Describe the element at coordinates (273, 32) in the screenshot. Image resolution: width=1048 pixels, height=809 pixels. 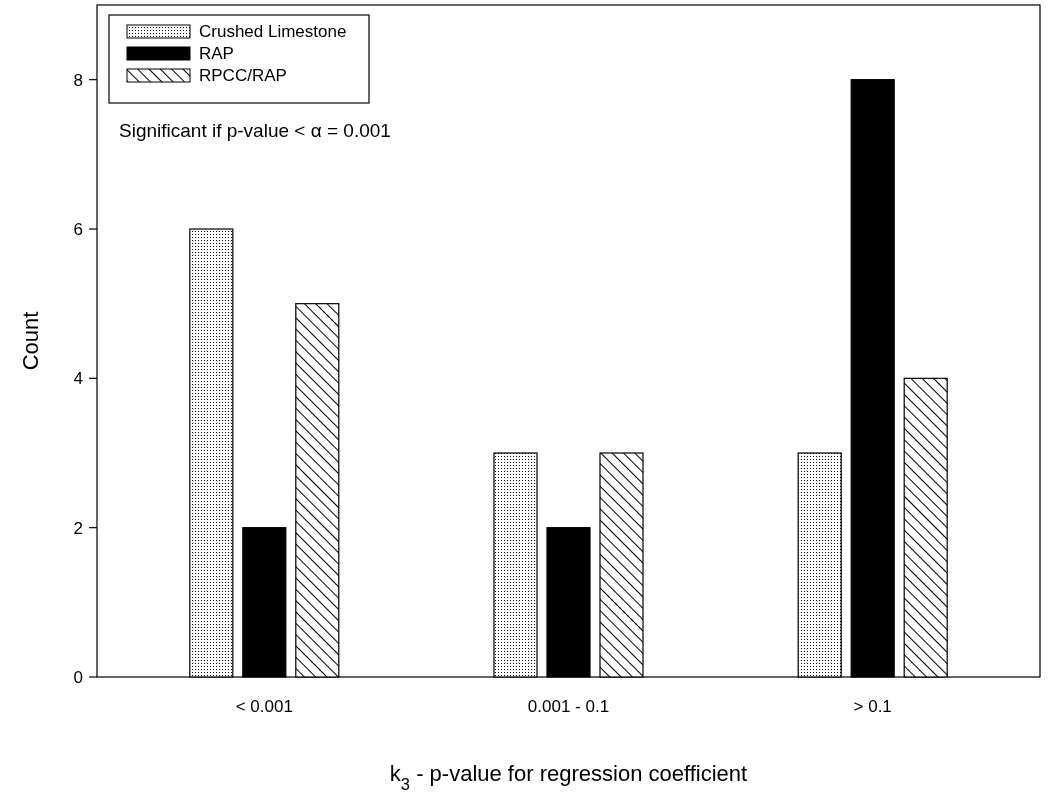
I see `legend-label: Crushed Limestone` at that location.